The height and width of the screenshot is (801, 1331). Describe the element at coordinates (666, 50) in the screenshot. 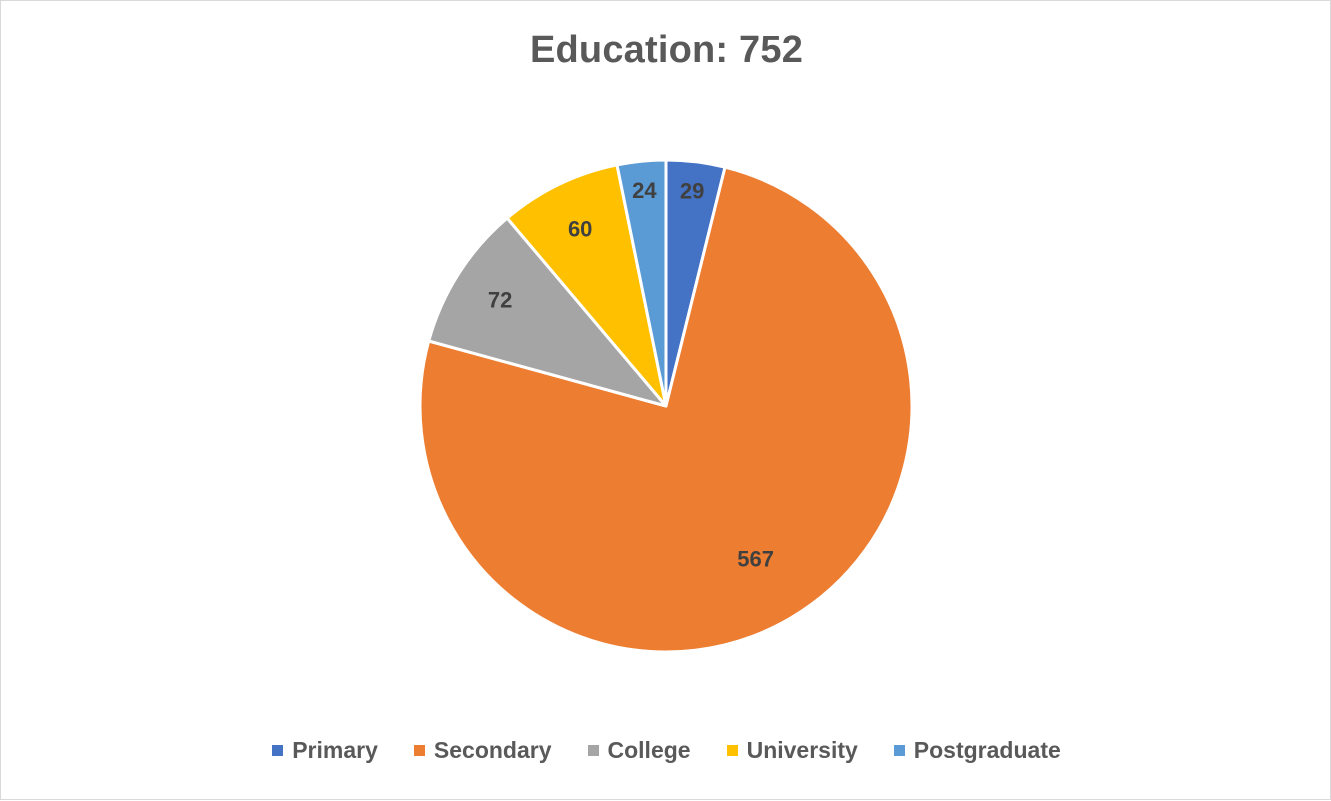

I see `chart-title: Education: 752` at that location.